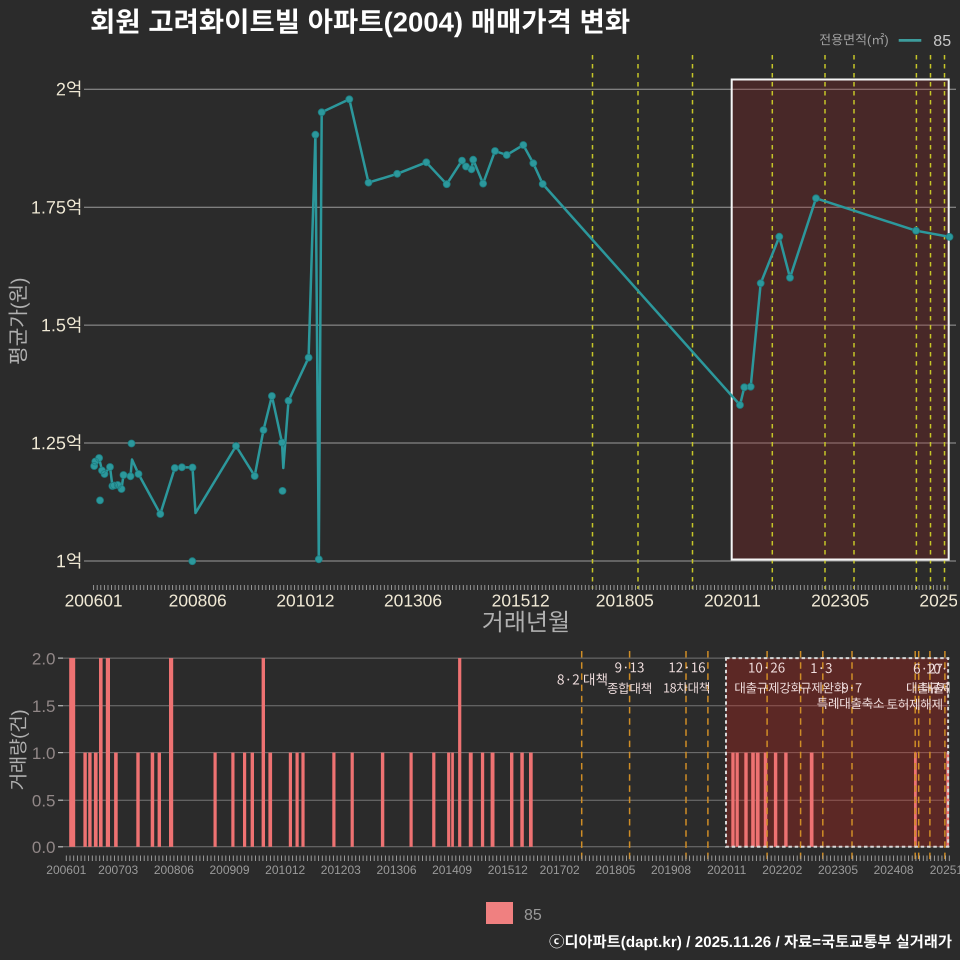 Image resolution: width=960 pixels, height=960 pixels. Describe the element at coordinates (341, 870) in the screenshot. I see `svg-text: 201203` at that location.